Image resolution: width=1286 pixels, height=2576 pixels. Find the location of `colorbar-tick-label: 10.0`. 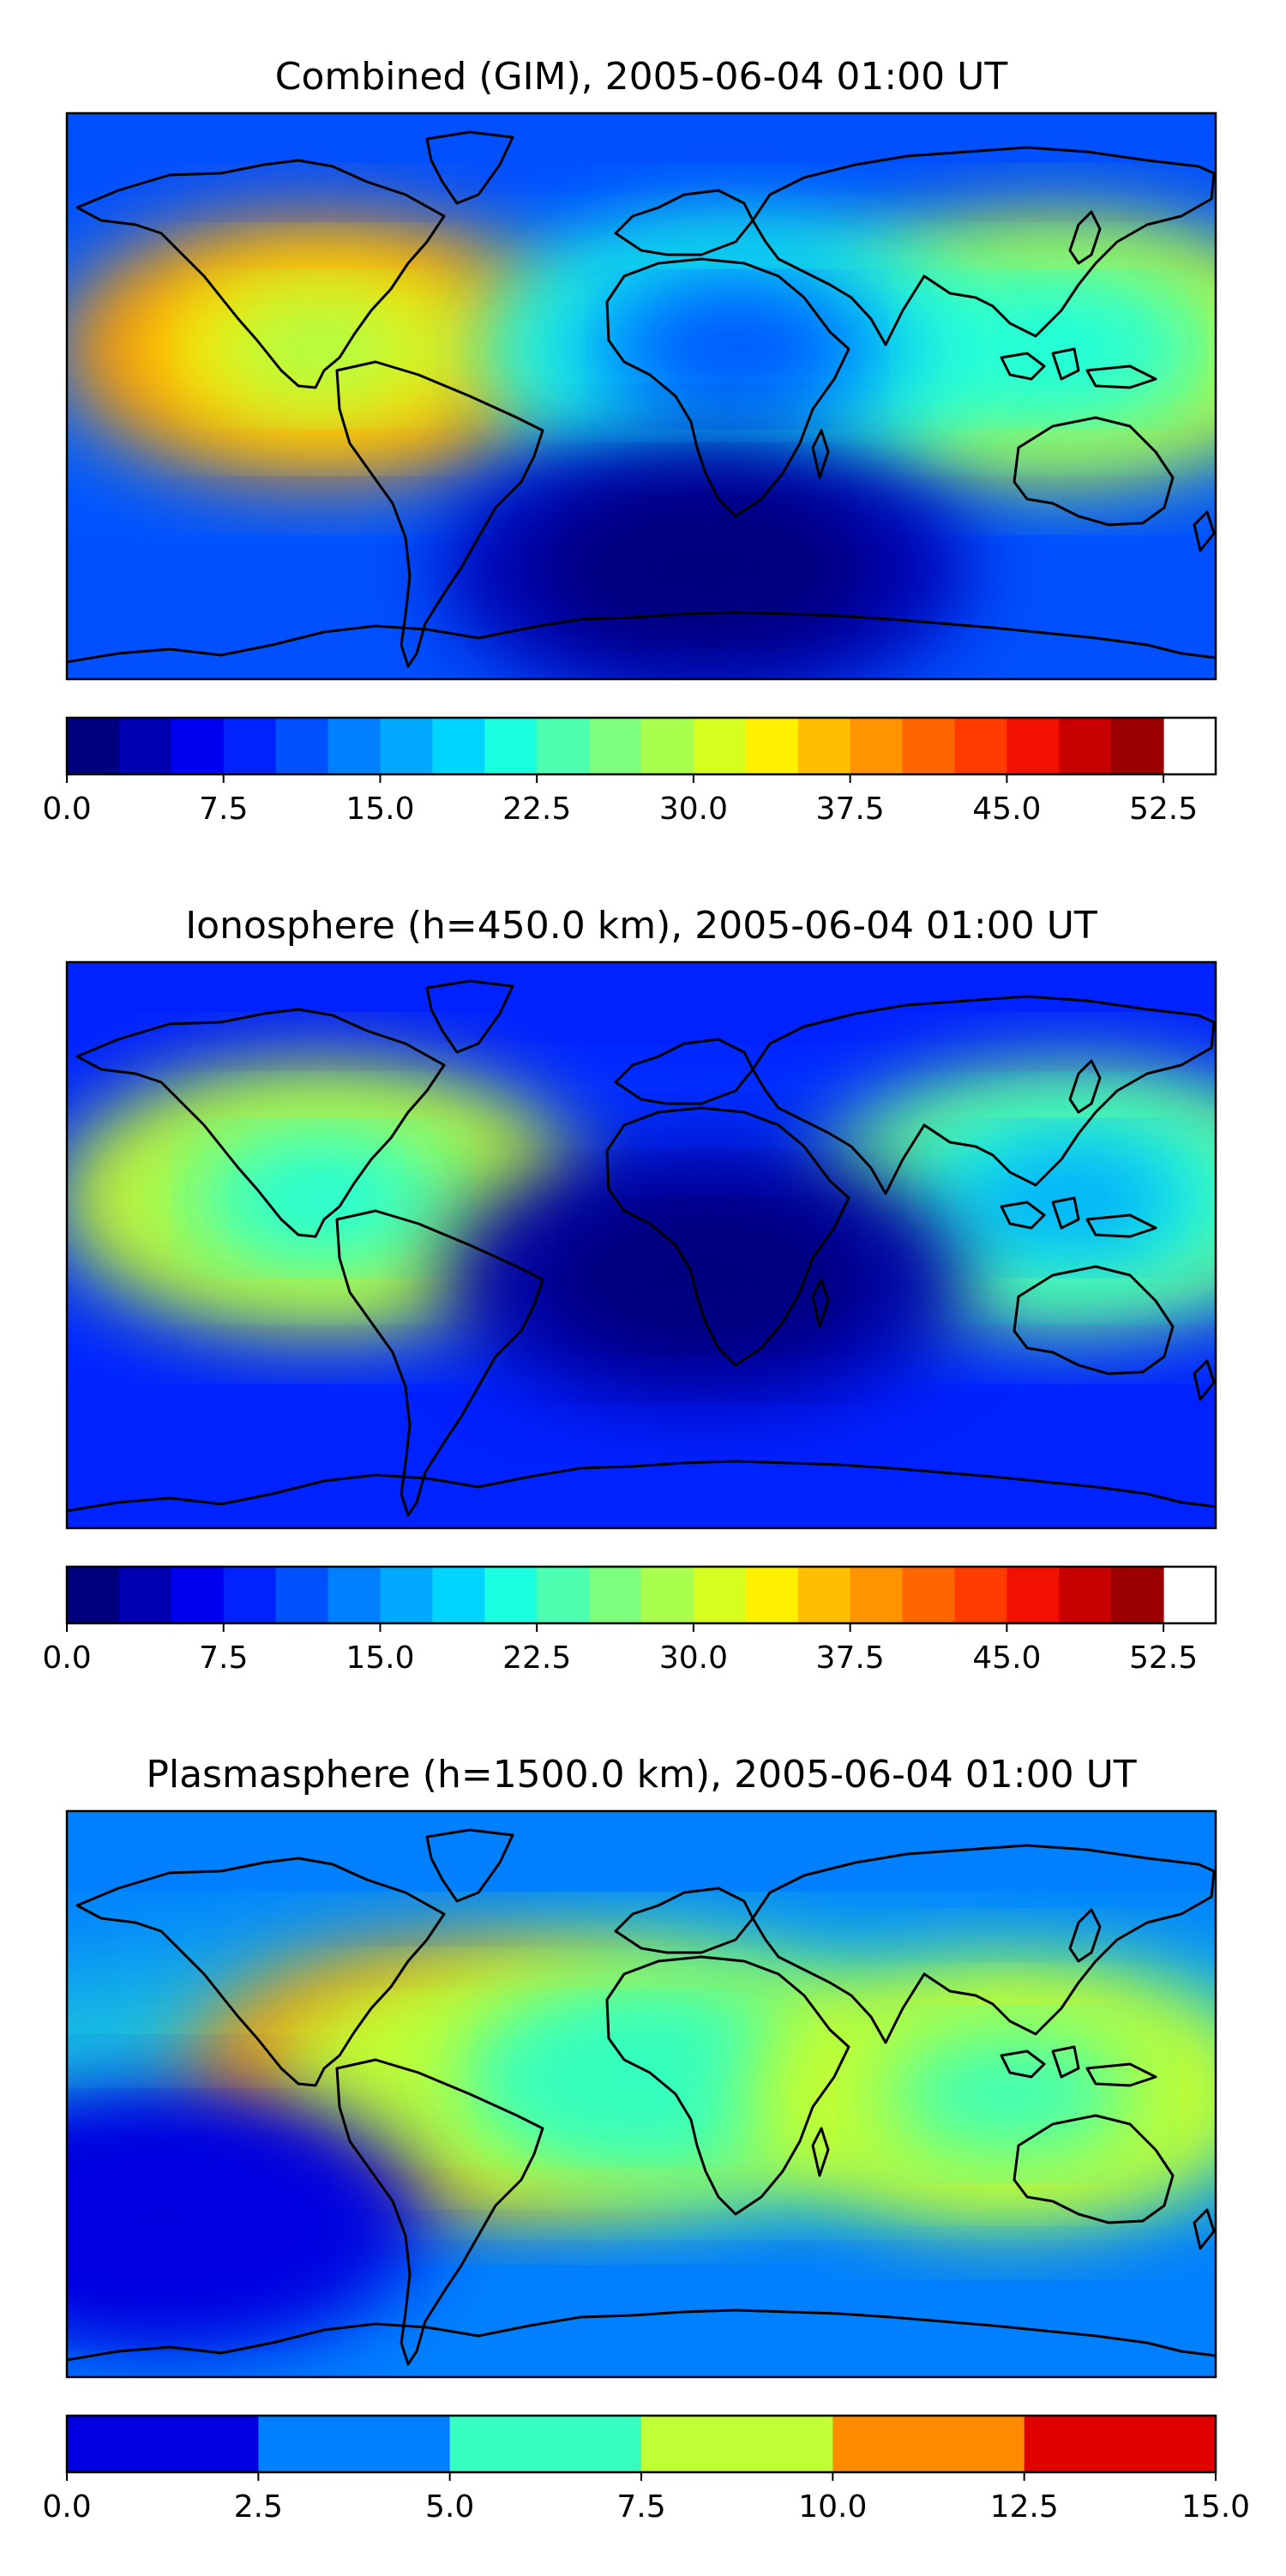

colorbar-tick-label: 10.0 is located at coordinates (832, 2507).